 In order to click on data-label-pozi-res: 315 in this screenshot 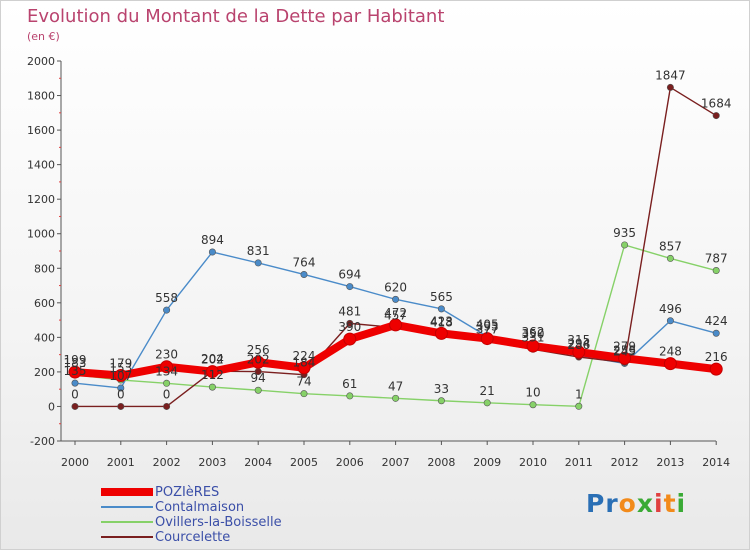, I will do `click(578, 340)`.